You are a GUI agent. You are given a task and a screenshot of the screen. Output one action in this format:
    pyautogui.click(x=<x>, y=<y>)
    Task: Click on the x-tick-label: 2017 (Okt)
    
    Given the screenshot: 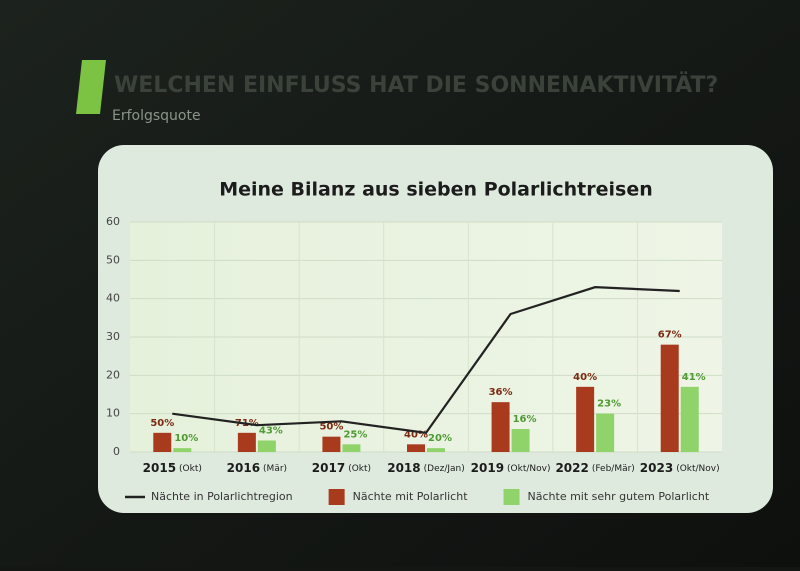 What is the action you would take?
    pyautogui.click(x=341, y=468)
    